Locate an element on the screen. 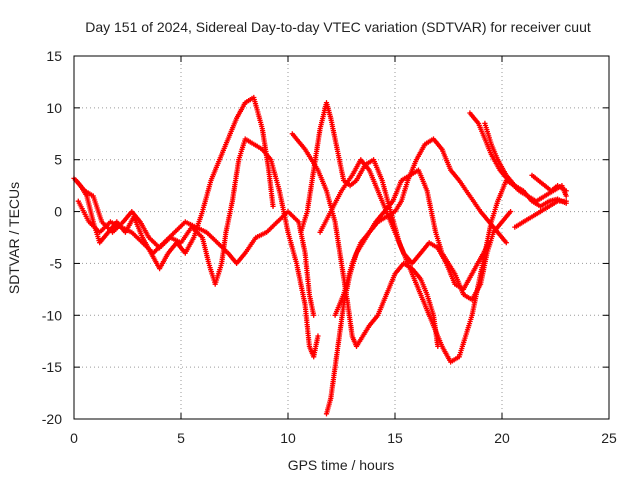 This screenshot has height=480, width=640. y-axis-label: SDTVAR / TECUs is located at coordinates (14, 238).